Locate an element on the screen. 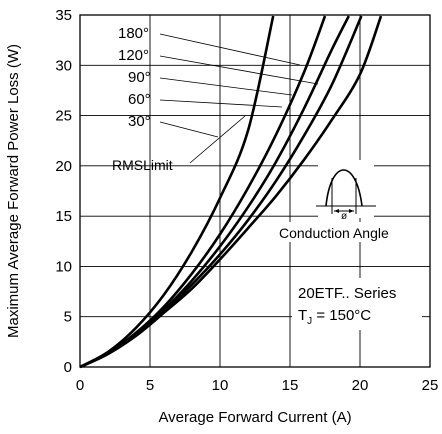 Image resolution: width=442 pixels, height=434 pixels. curve-label: 90° is located at coordinates (139, 77).